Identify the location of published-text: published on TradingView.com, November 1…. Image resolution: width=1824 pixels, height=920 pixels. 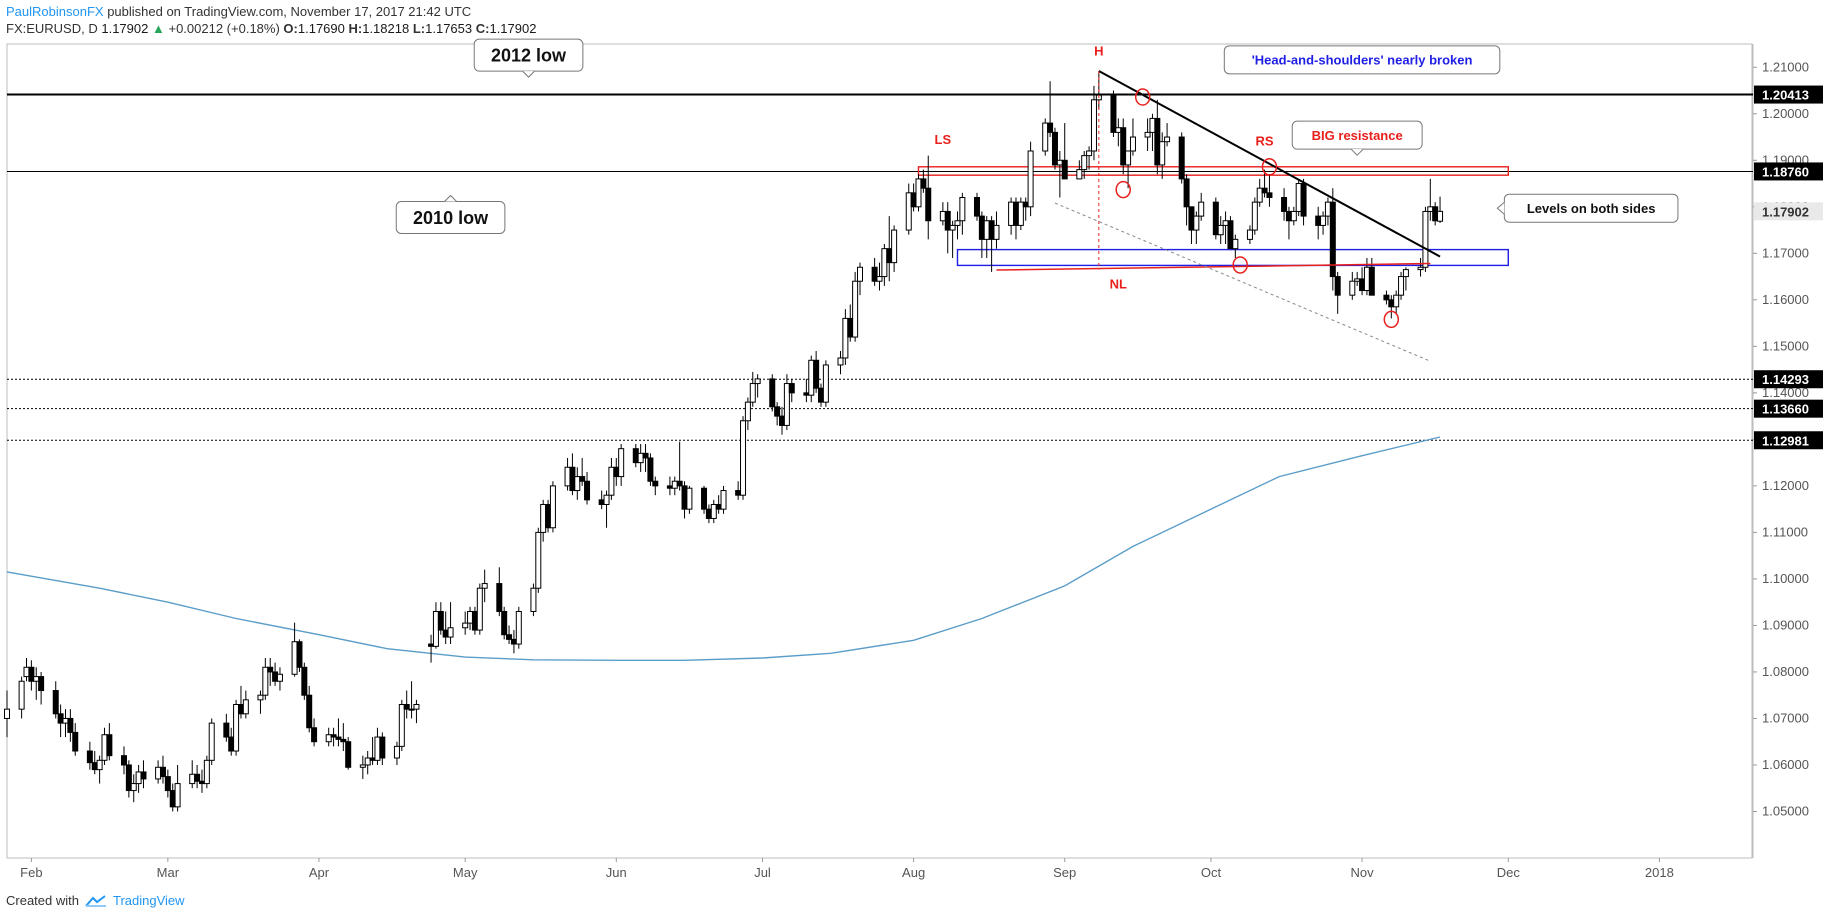
(289, 11).